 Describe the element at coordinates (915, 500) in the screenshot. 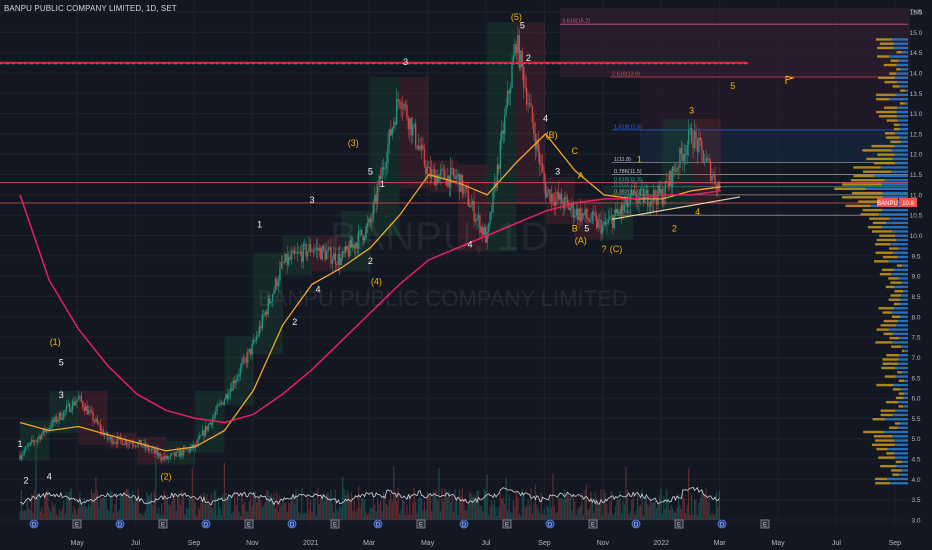

I see `y-tick-label: 3.5` at that location.